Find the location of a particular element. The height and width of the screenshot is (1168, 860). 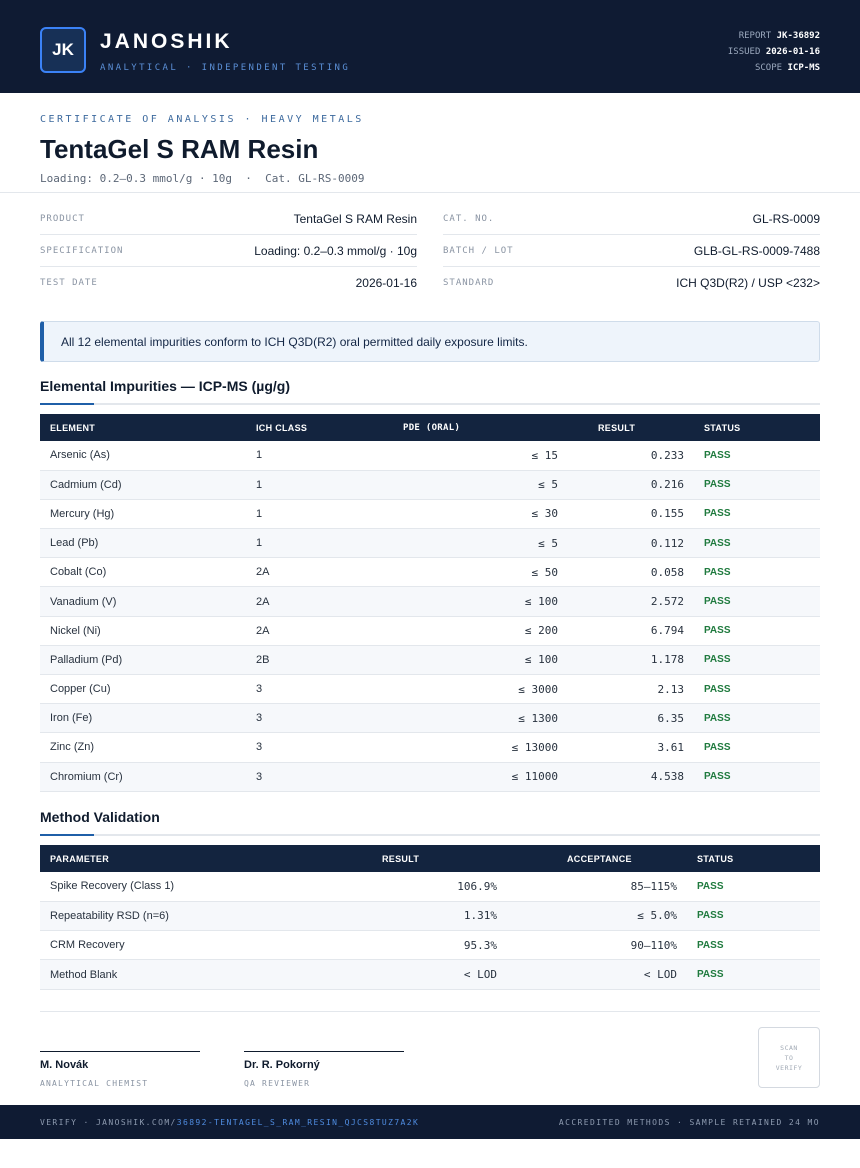

qr-text: SCAN TO VERIFY is located at coordinates (789, 1058).